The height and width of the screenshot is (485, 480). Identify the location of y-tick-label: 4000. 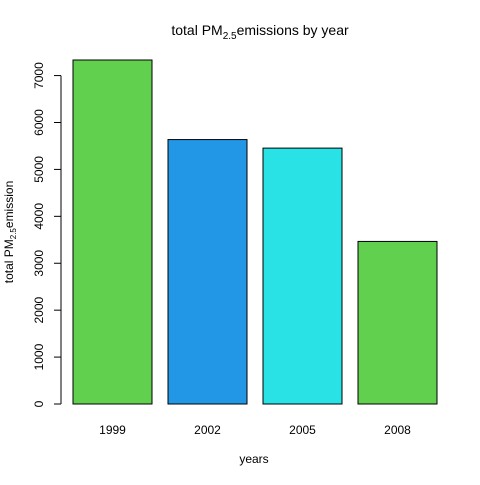
(39, 216).